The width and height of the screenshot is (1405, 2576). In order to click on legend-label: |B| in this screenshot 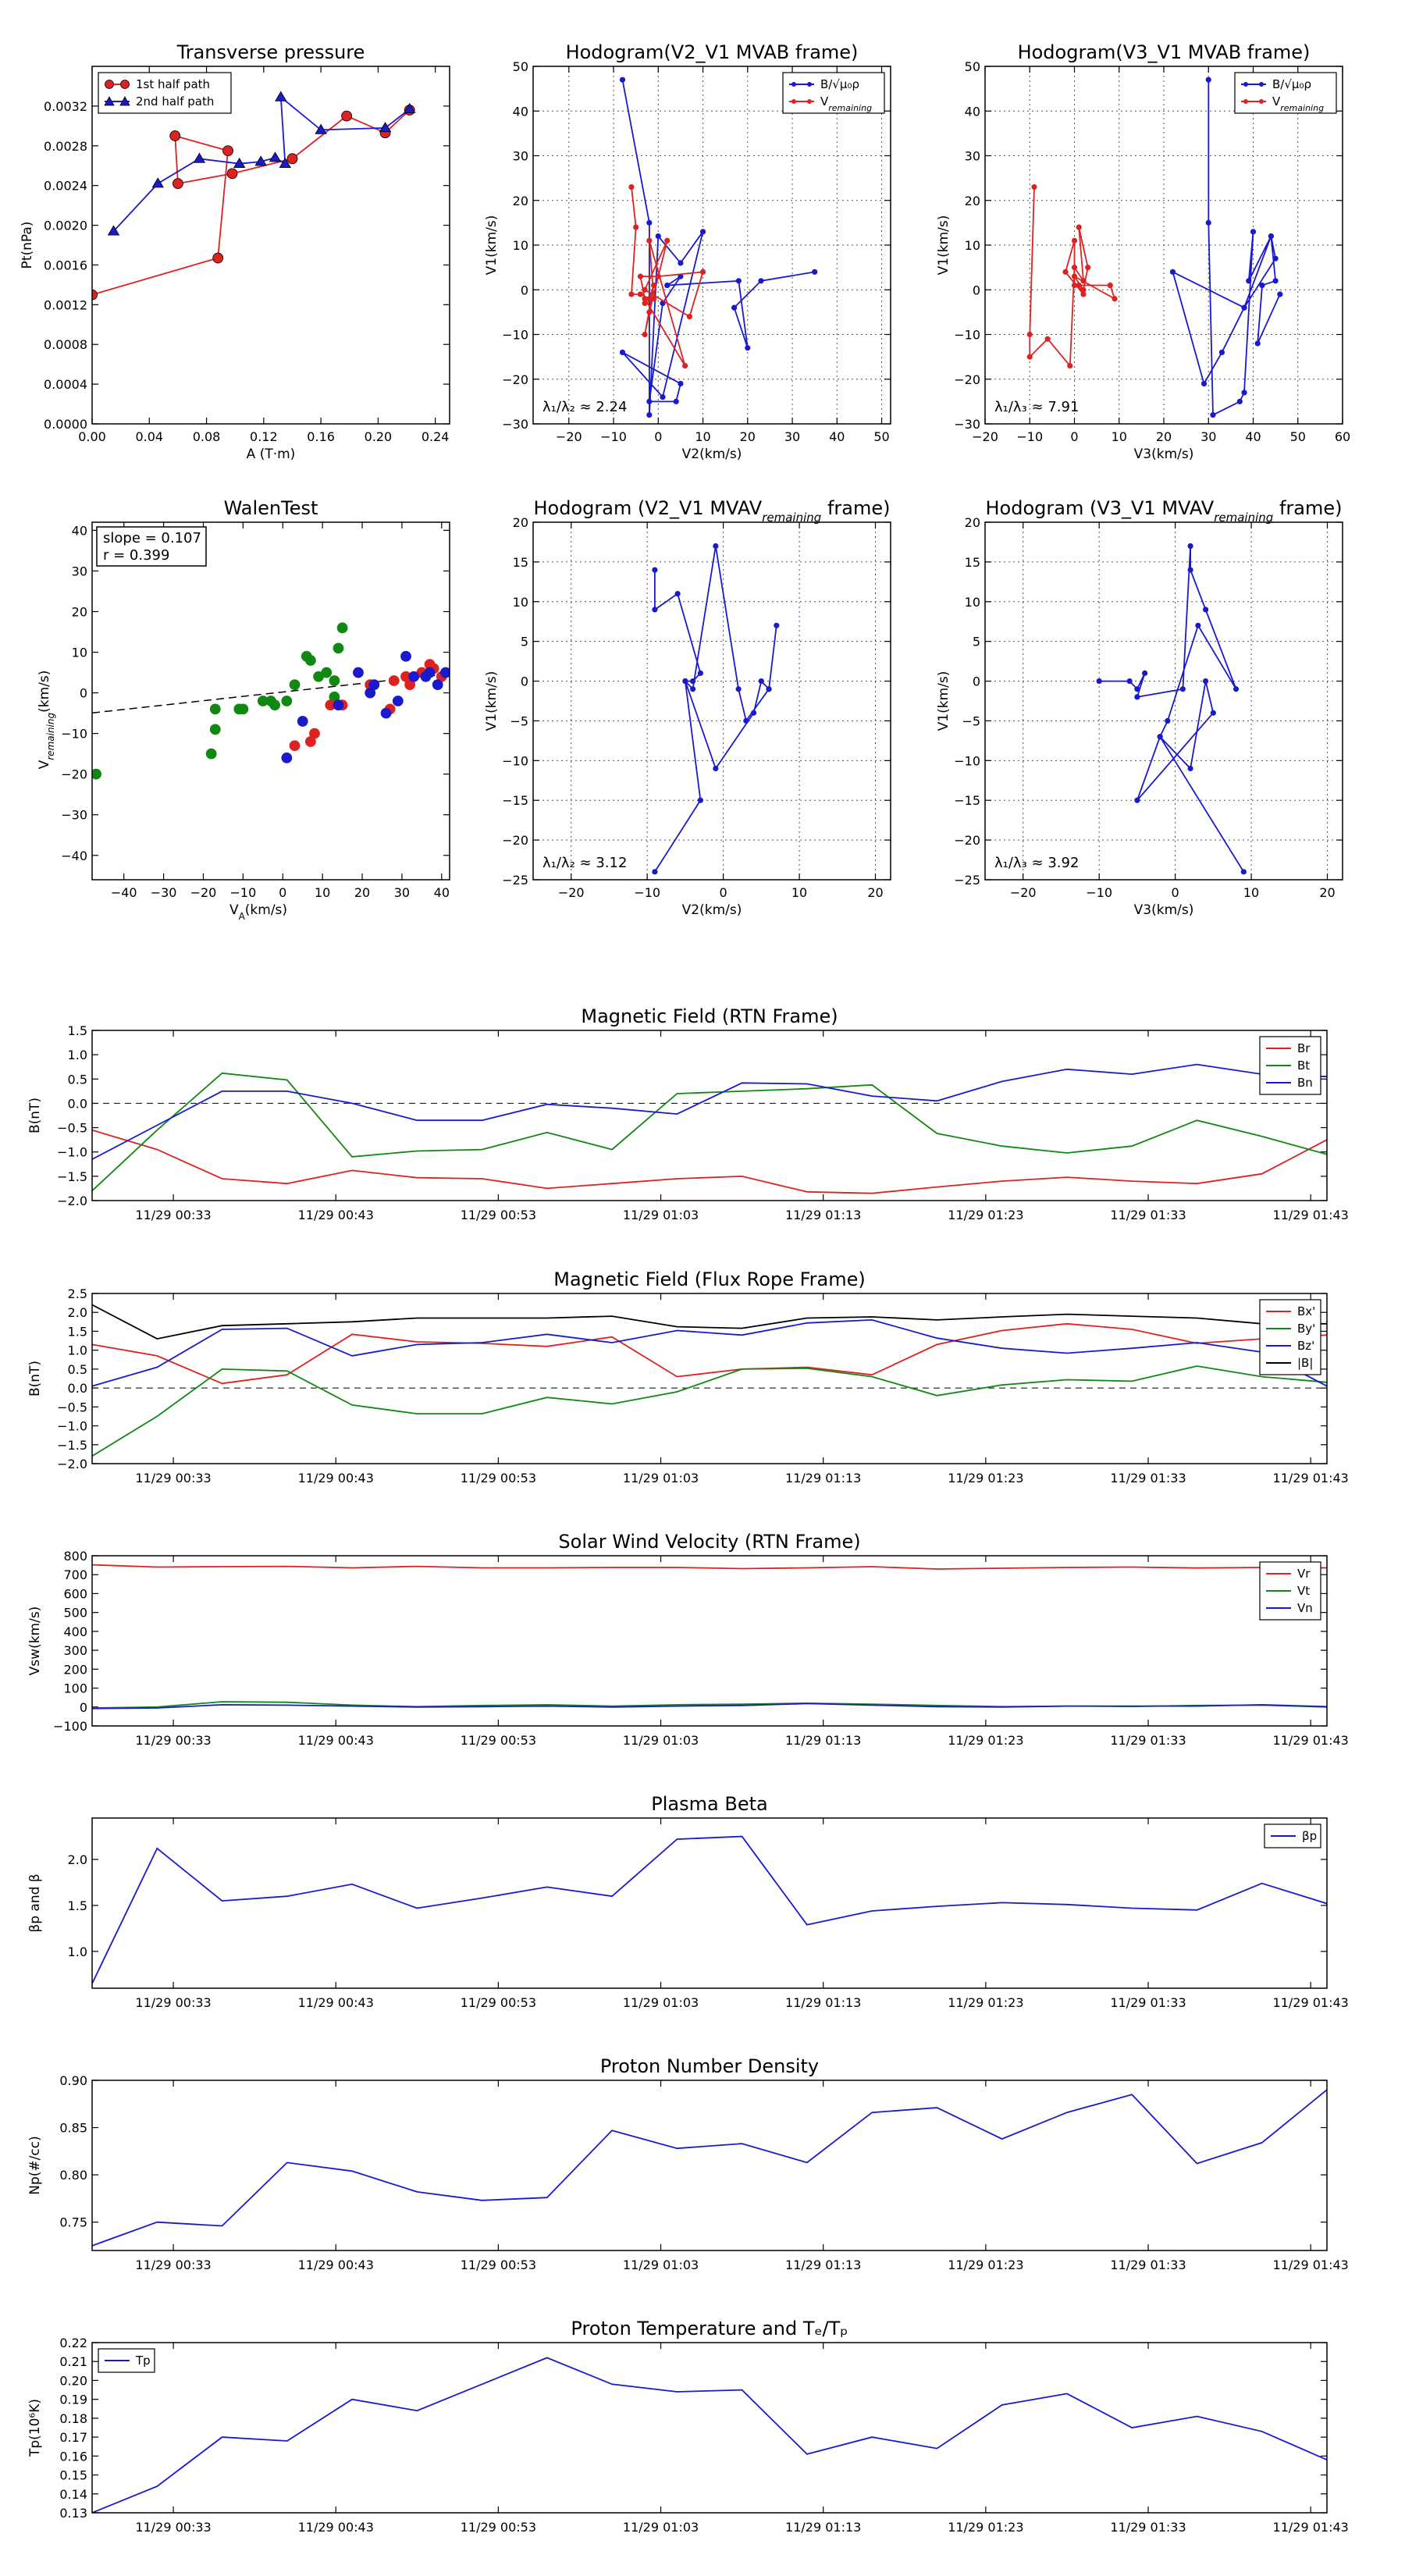, I will do `click(1305, 1363)`.